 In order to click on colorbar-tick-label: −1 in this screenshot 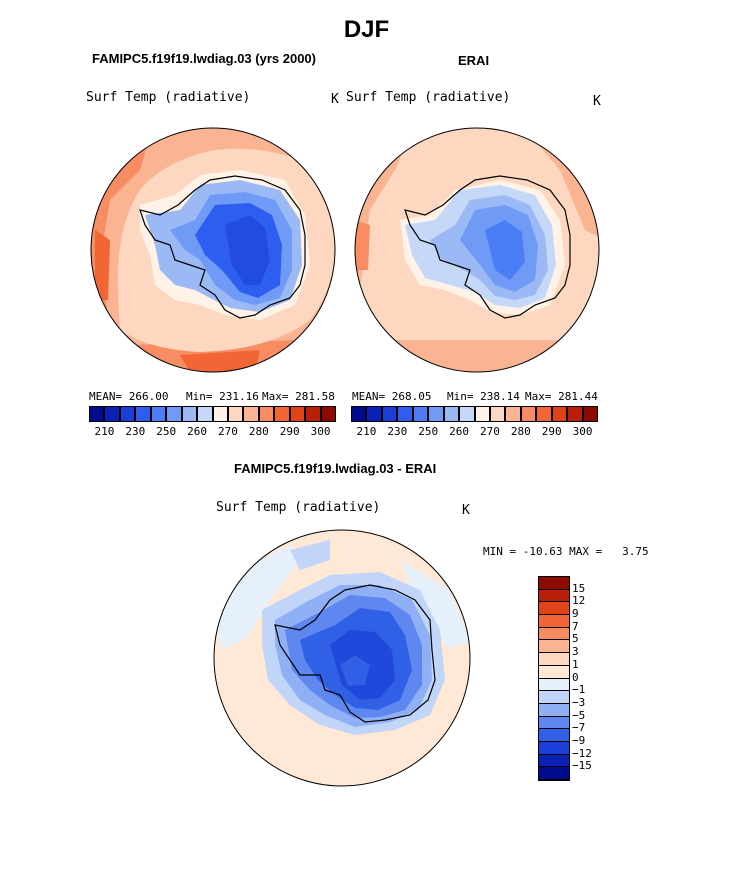, I will do `click(579, 690)`.